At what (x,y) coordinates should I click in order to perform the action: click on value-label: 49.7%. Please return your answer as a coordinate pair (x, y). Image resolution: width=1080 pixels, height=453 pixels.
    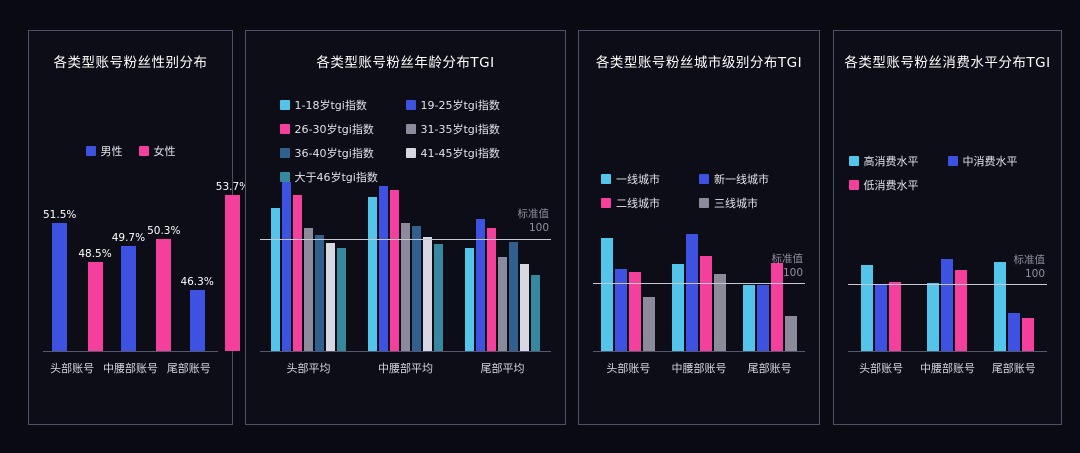
    Looking at the image, I should click on (128, 238).